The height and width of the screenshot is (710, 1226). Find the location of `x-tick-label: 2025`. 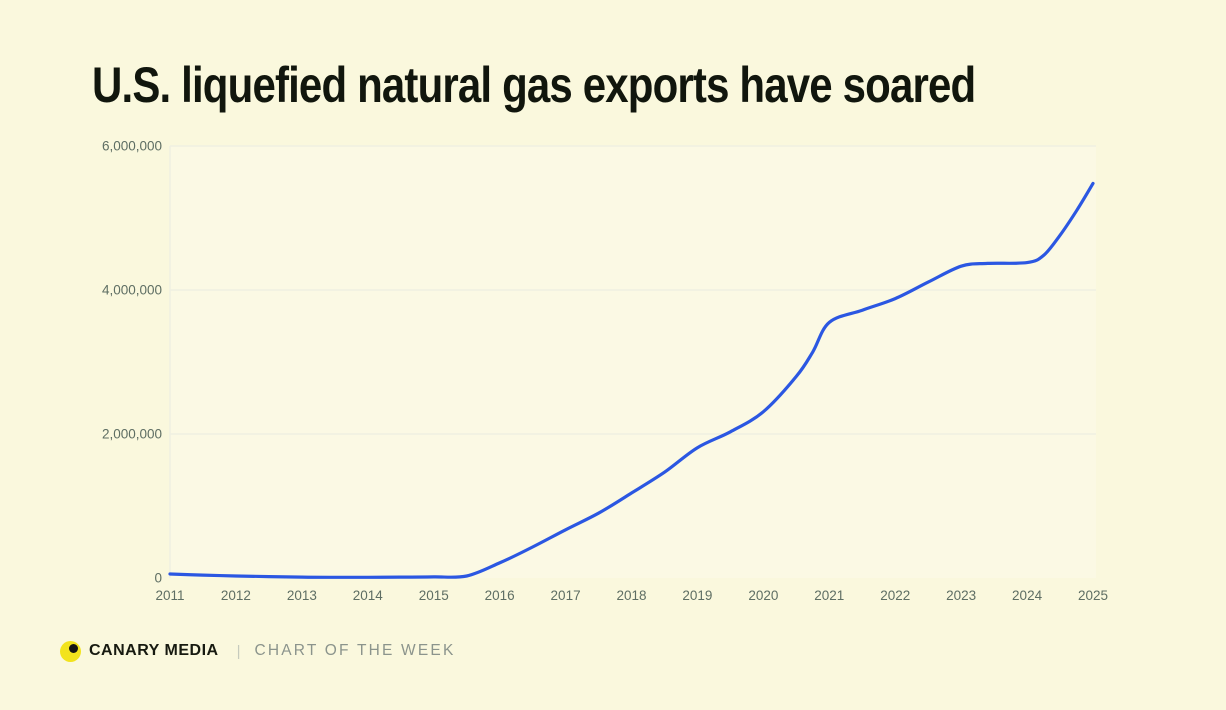

x-tick-label: 2025 is located at coordinates (1093, 595).